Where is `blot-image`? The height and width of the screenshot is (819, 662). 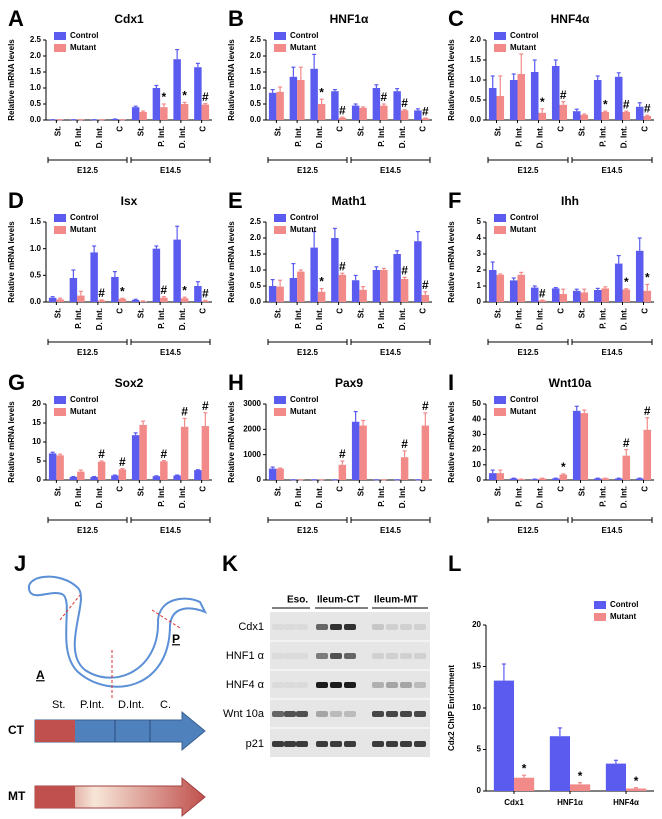 blot-image is located at coordinates (350, 685).